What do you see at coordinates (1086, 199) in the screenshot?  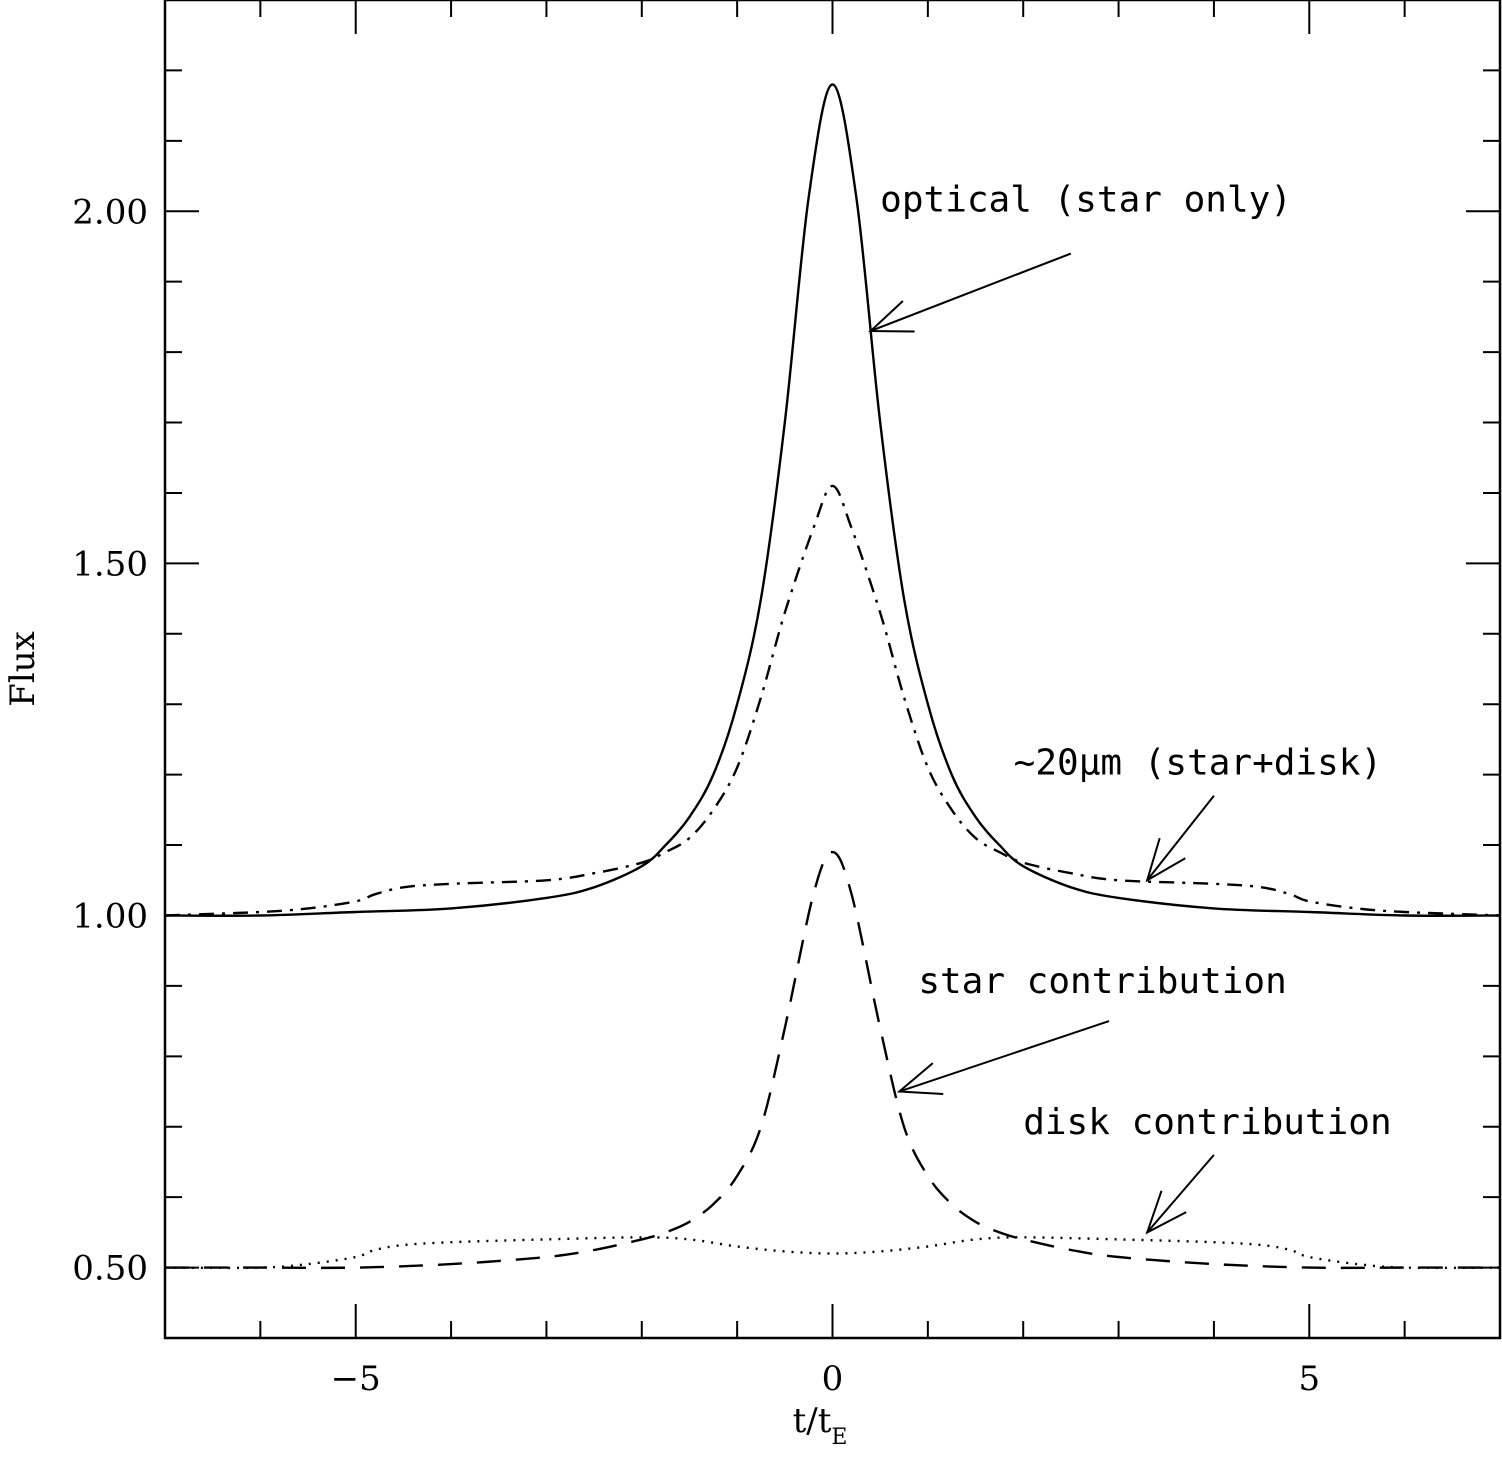 I see `annotation-label: optical (star only)` at bounding box center [1086, 199].